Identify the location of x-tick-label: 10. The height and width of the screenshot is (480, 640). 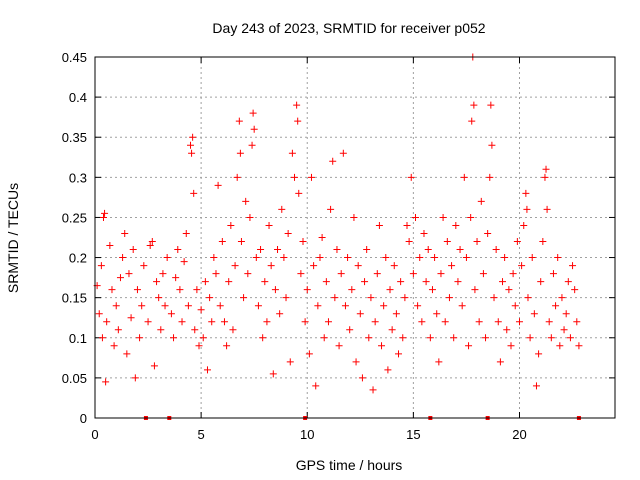
(307, 434).